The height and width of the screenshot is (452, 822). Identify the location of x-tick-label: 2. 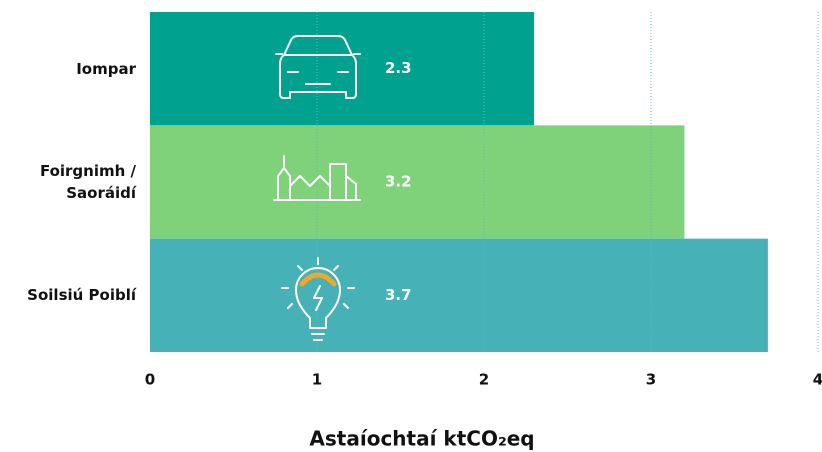
(484, 380).